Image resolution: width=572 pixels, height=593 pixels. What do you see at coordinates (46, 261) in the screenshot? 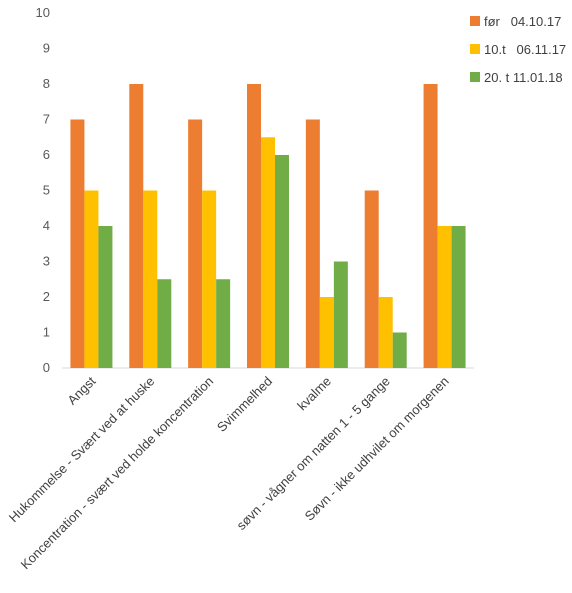
I see `y-tick-label: 3` at bounding box center [46, 261].